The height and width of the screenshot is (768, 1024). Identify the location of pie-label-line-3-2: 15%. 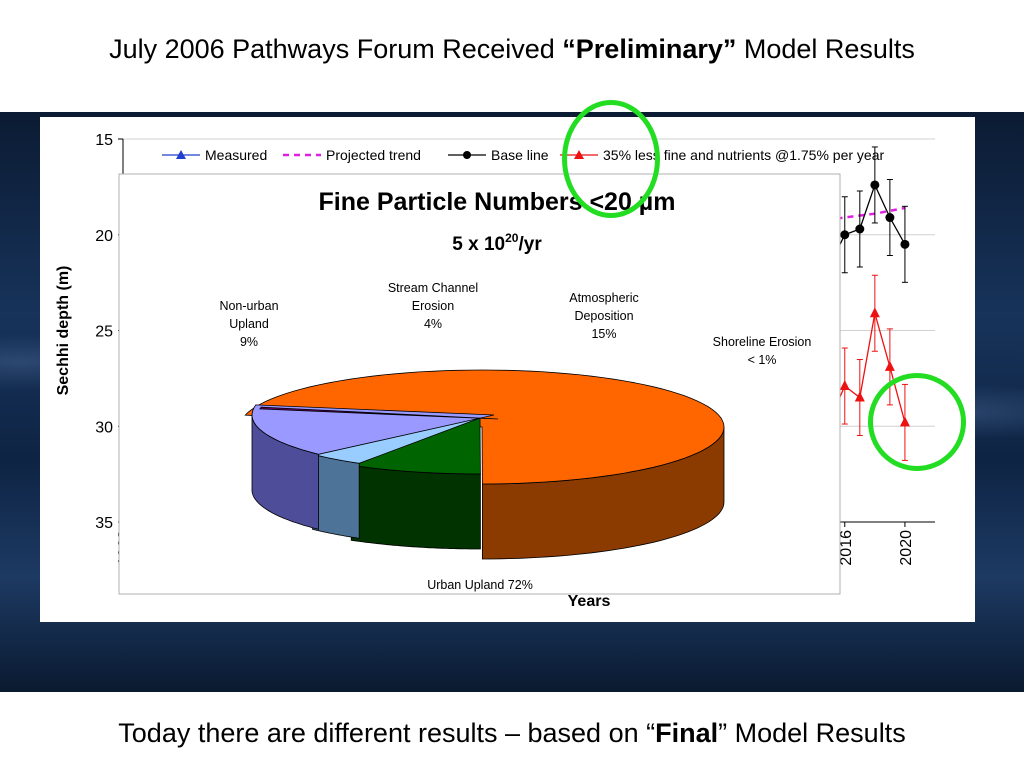
(603, 334).